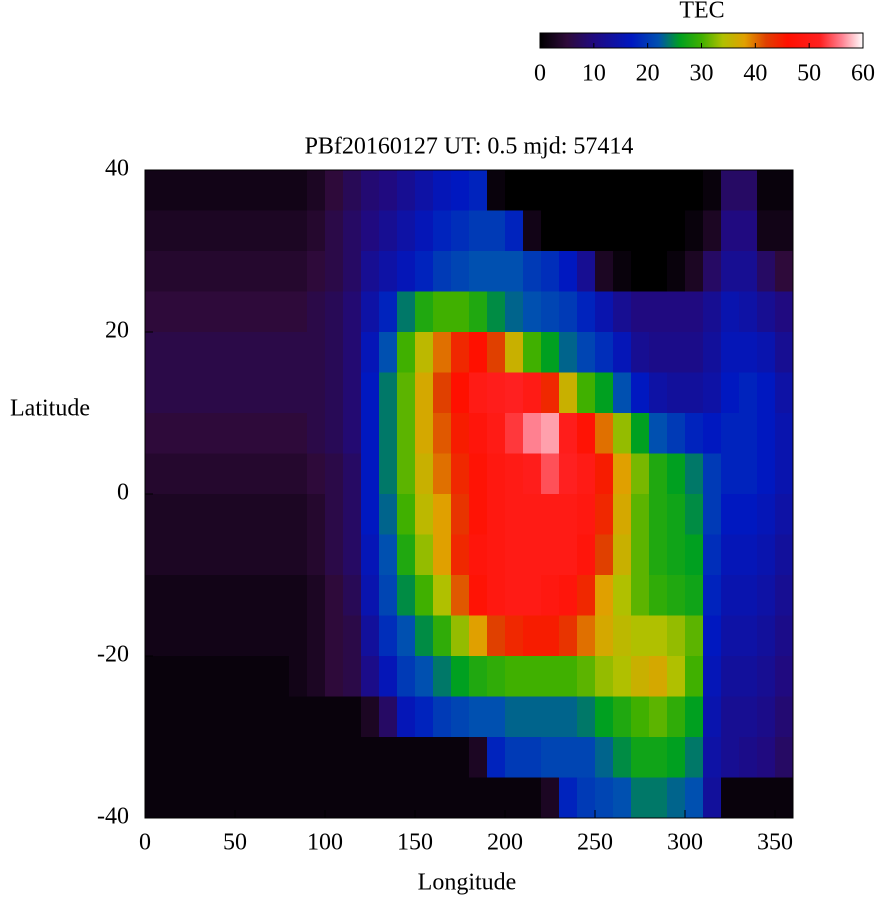 The height and width of the screenshot is (900, 878). What do you see at coordinates (467, 883) in the screenshot?
I see `x-axis-label: Longitude` at bounding box center [467, 883].